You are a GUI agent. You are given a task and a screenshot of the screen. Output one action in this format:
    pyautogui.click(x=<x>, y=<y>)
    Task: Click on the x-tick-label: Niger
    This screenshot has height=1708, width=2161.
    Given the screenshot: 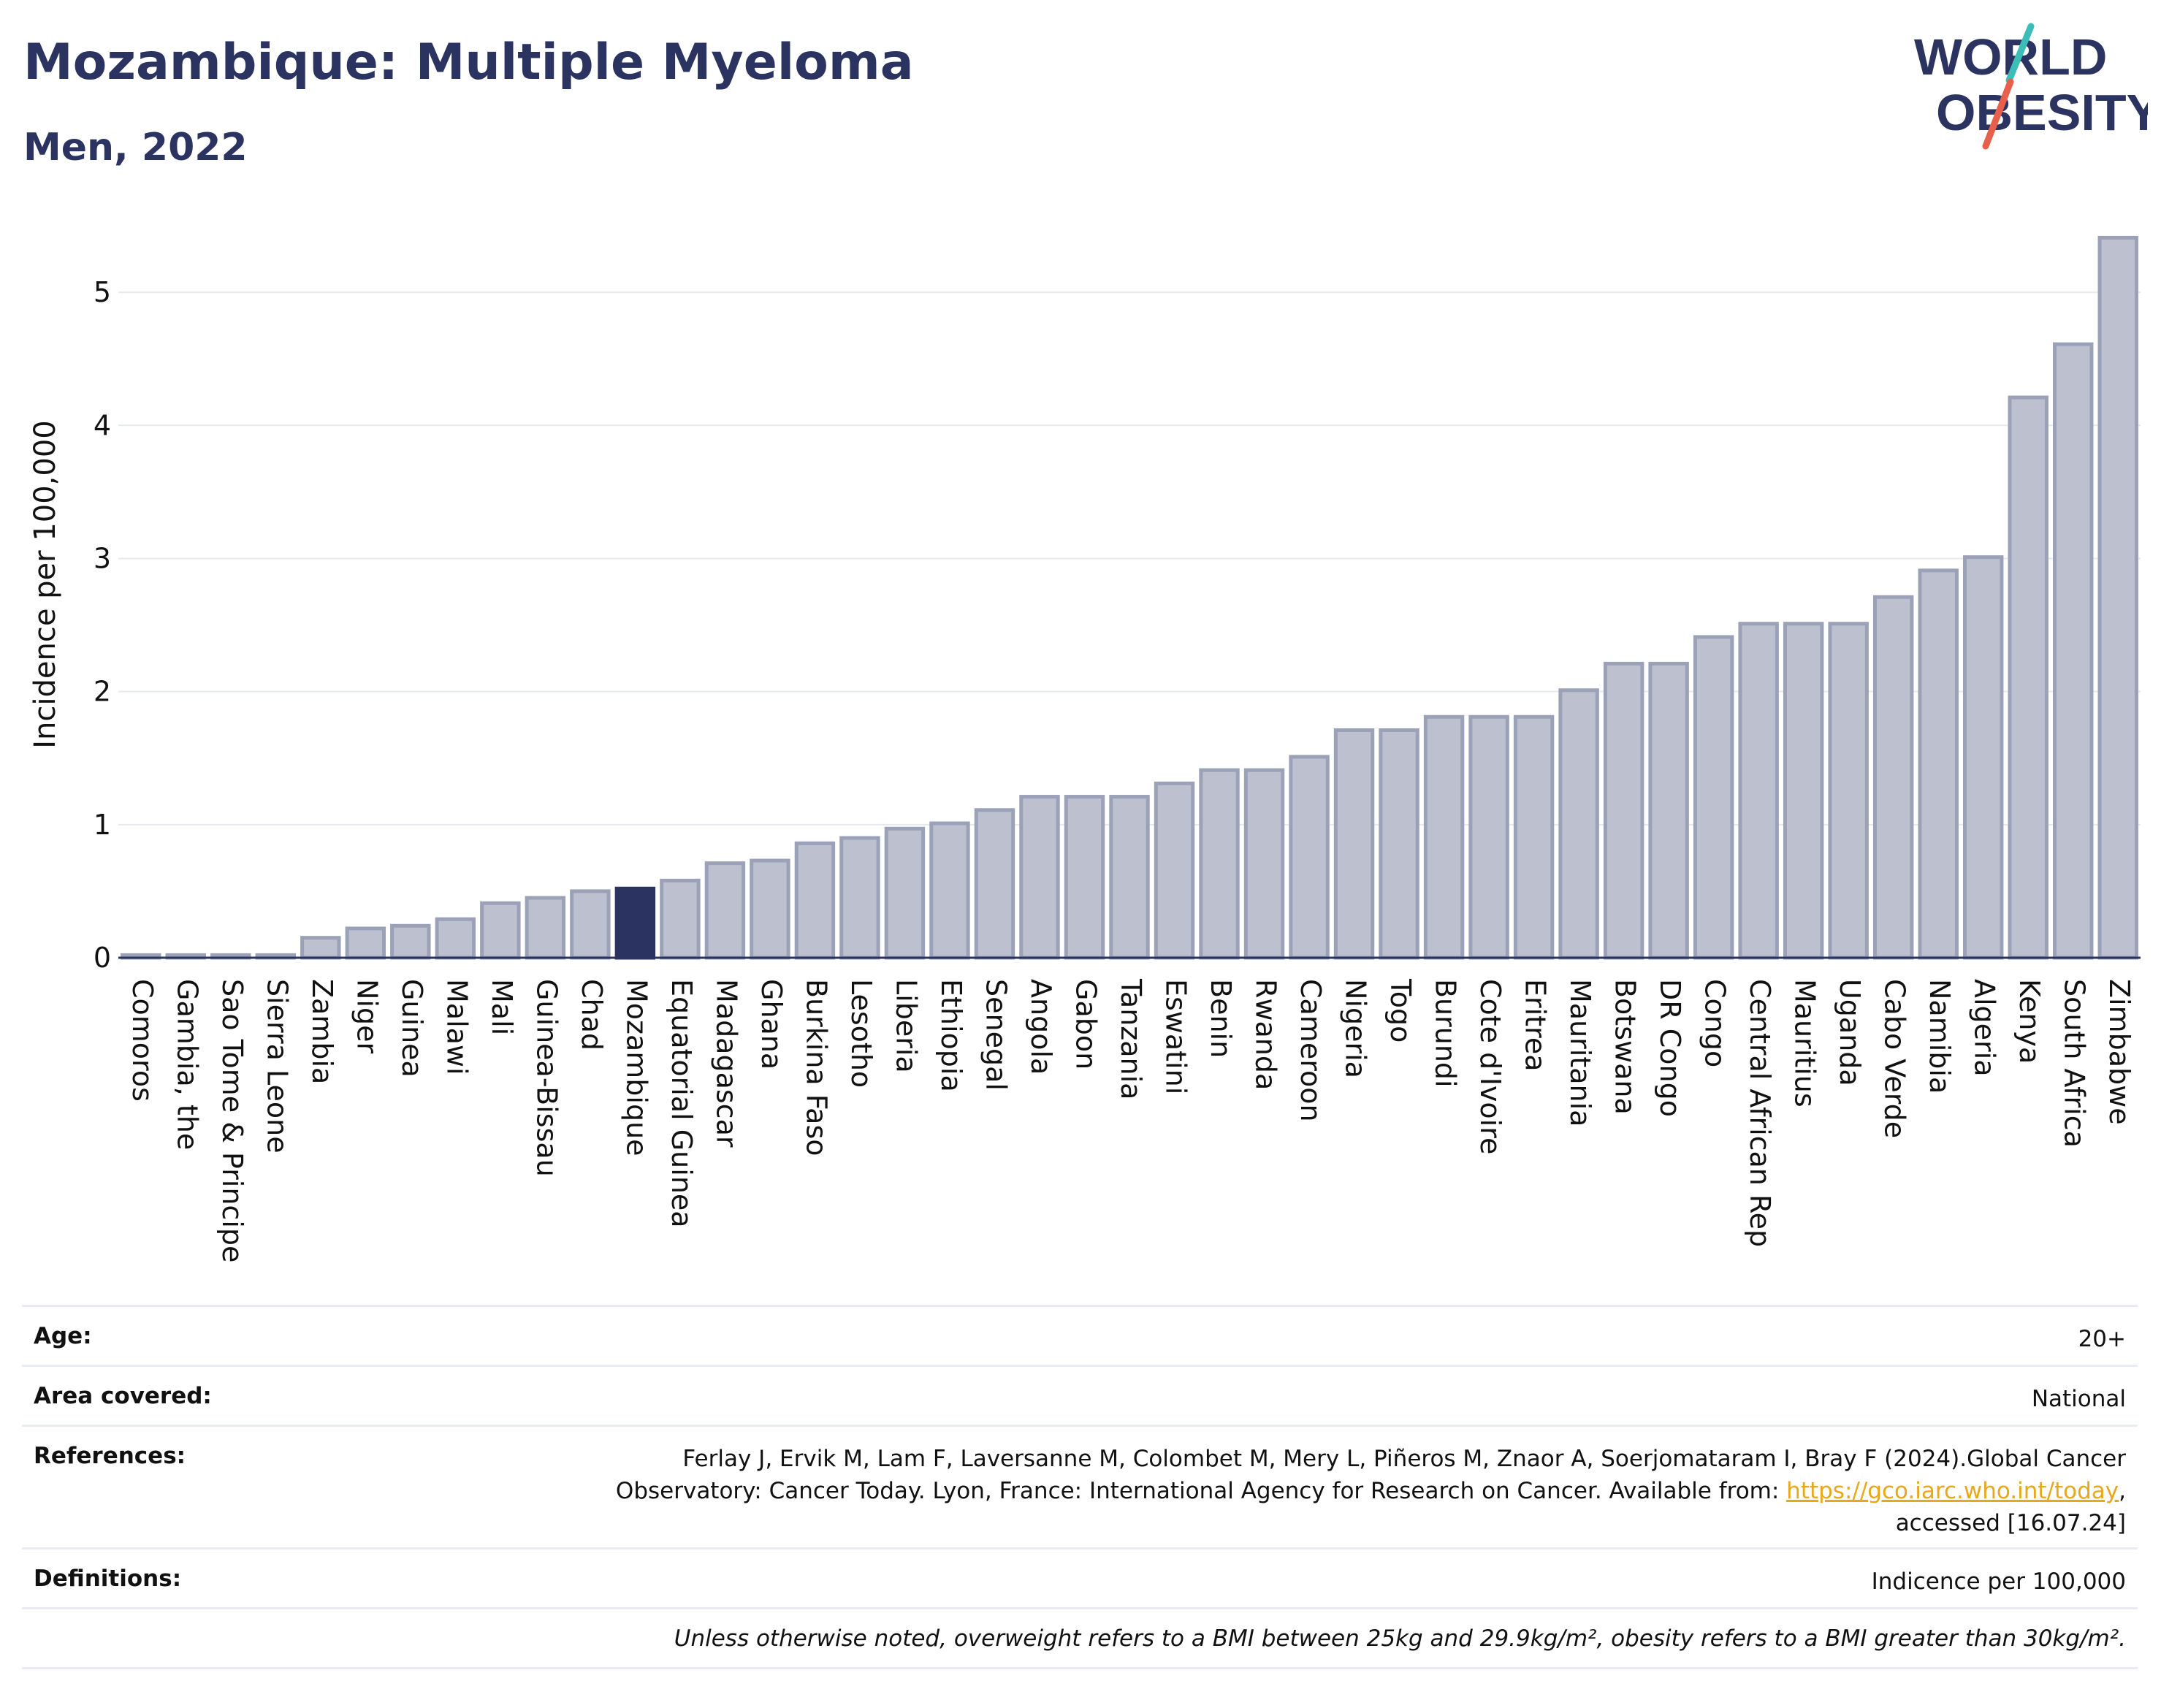 What is the action you would take?
    pyautogui.click(x=367, y=1016)
    